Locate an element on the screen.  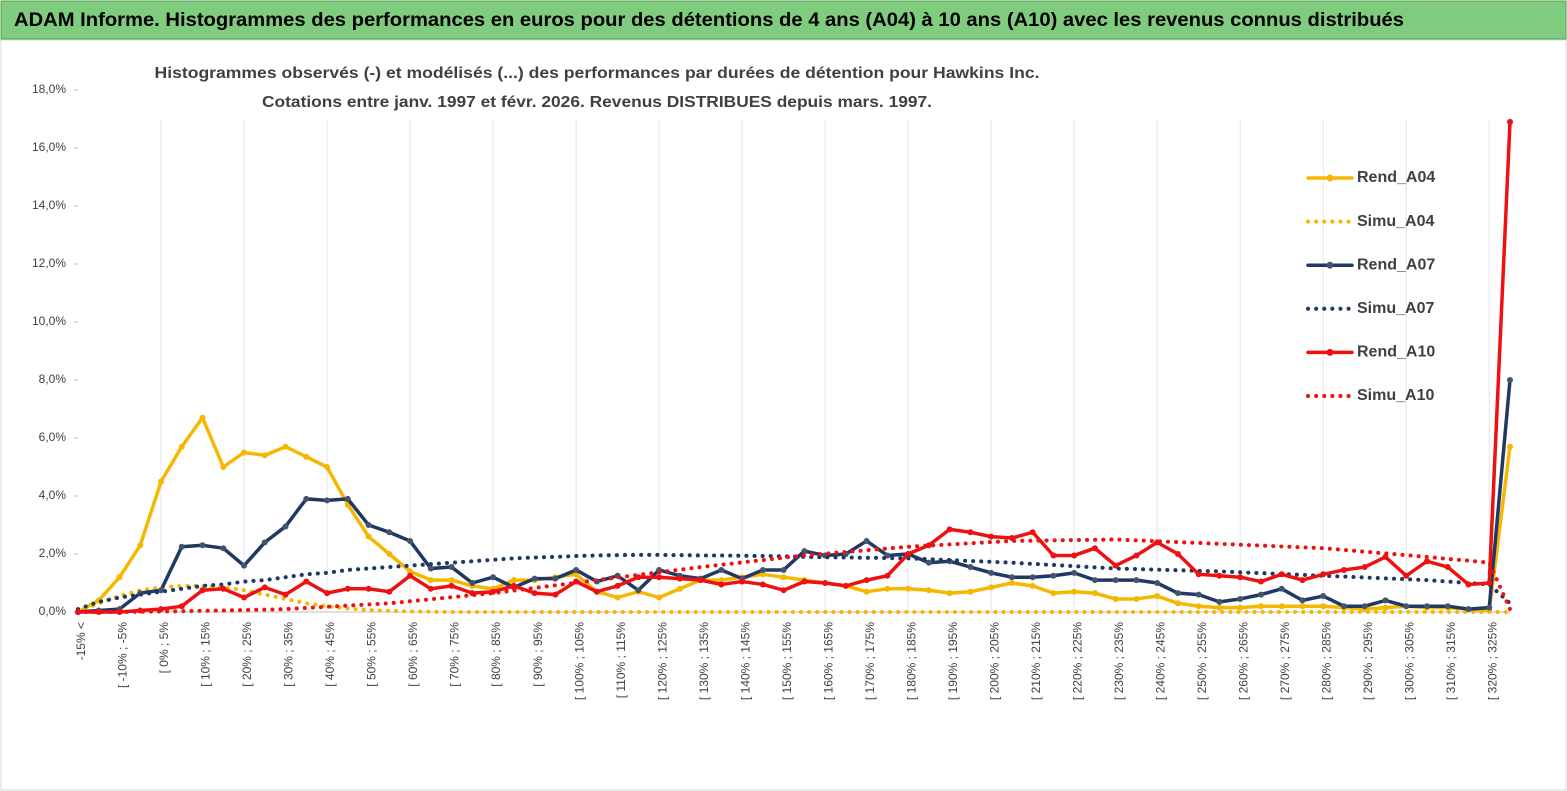
x-tick-label: [ 240% ; 245% is located at coordinates (1160, 661).